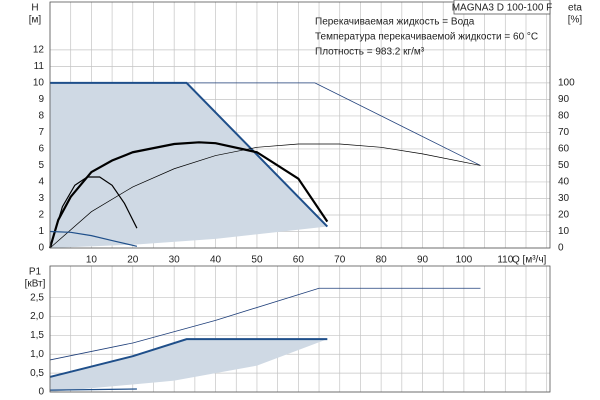 The image size is (600, 400). Describe the element at coordinates (505, 260) in the screenshot. I see `x-tick-label: 110` at that location.